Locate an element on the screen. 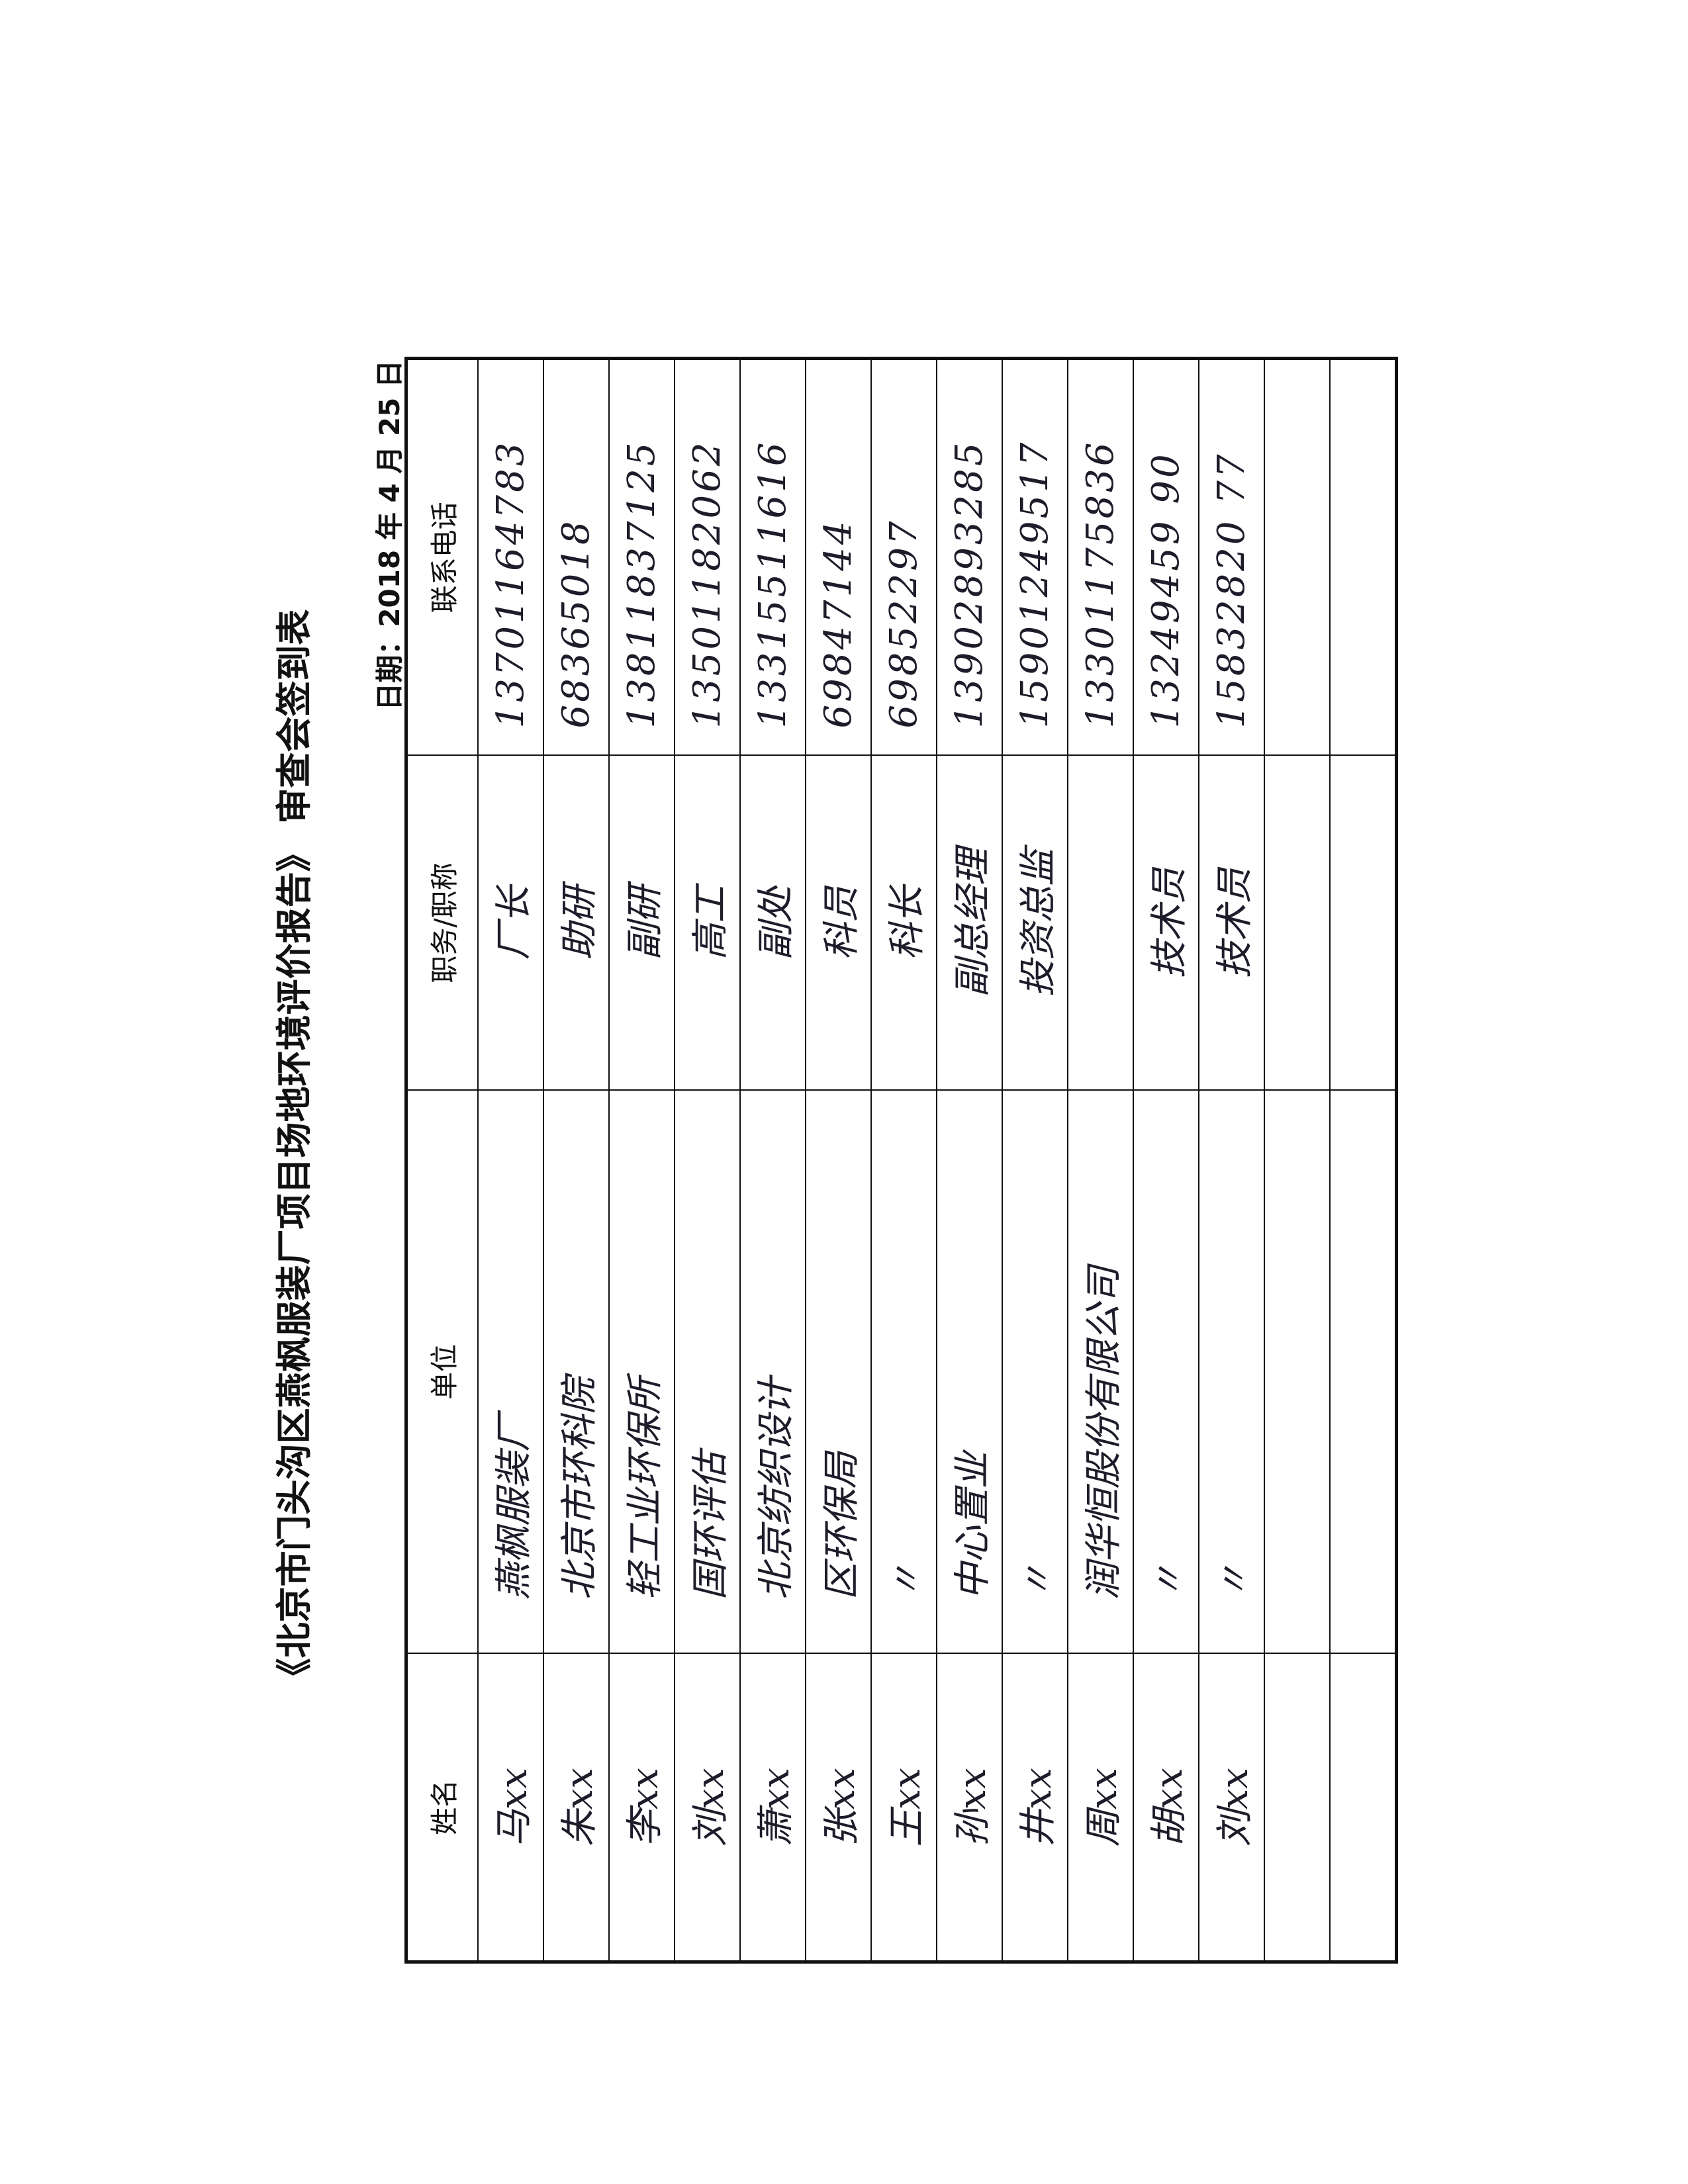 The height and width of the screenshot is (2184, 1688). signature-name: 朱xx is located at coordinates (576, 1807).